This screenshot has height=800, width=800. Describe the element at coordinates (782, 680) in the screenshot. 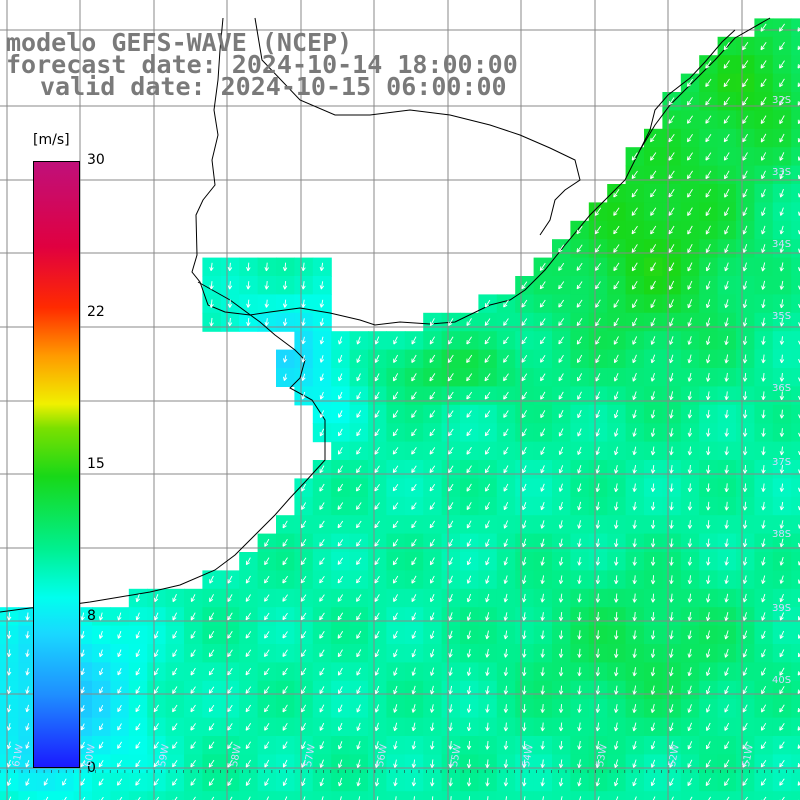

I see `lat-label: 40S` at that location.